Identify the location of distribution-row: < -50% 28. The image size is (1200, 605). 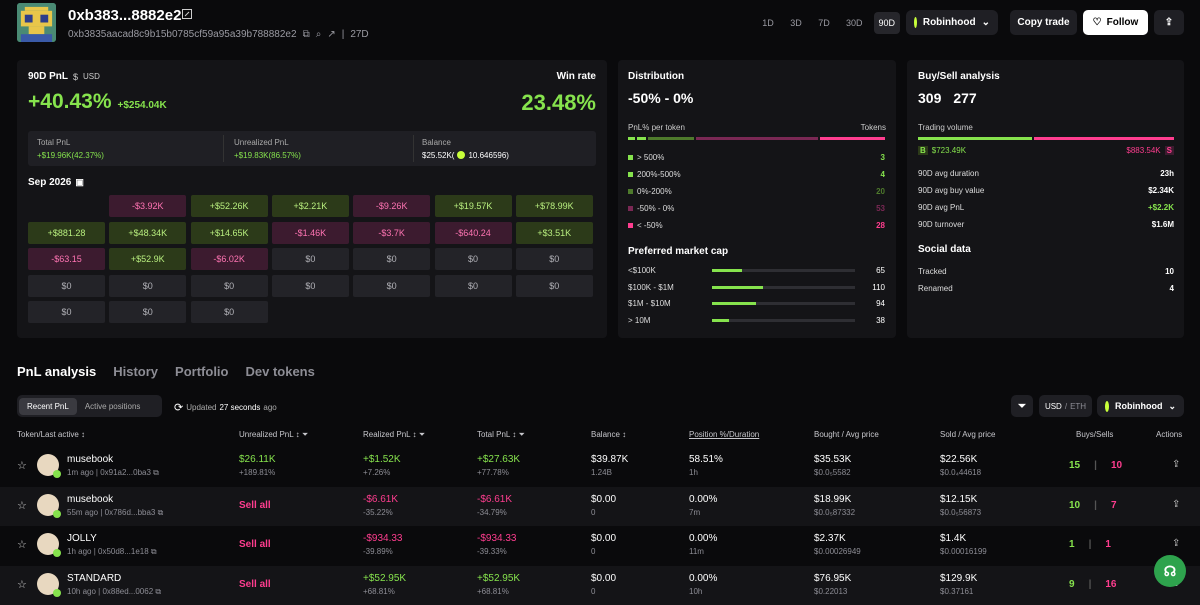
(756, 225).